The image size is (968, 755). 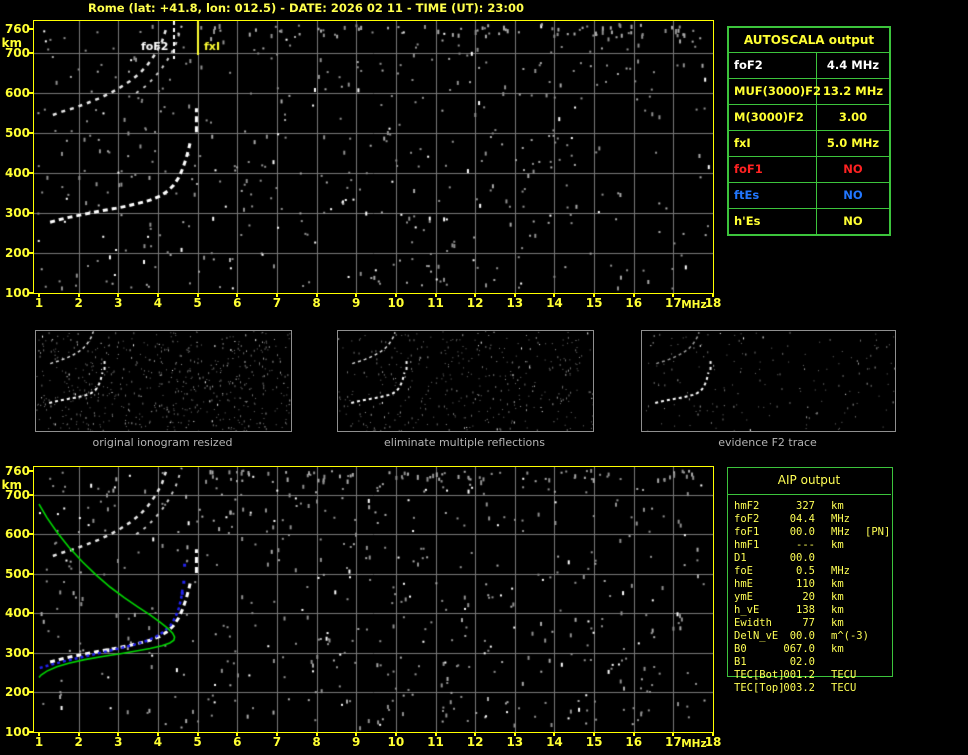 What do you see at coordinates (673, 303) in the screenshot?
I see `x-axis-tick-label: 17` at bounding box center [673, 303].